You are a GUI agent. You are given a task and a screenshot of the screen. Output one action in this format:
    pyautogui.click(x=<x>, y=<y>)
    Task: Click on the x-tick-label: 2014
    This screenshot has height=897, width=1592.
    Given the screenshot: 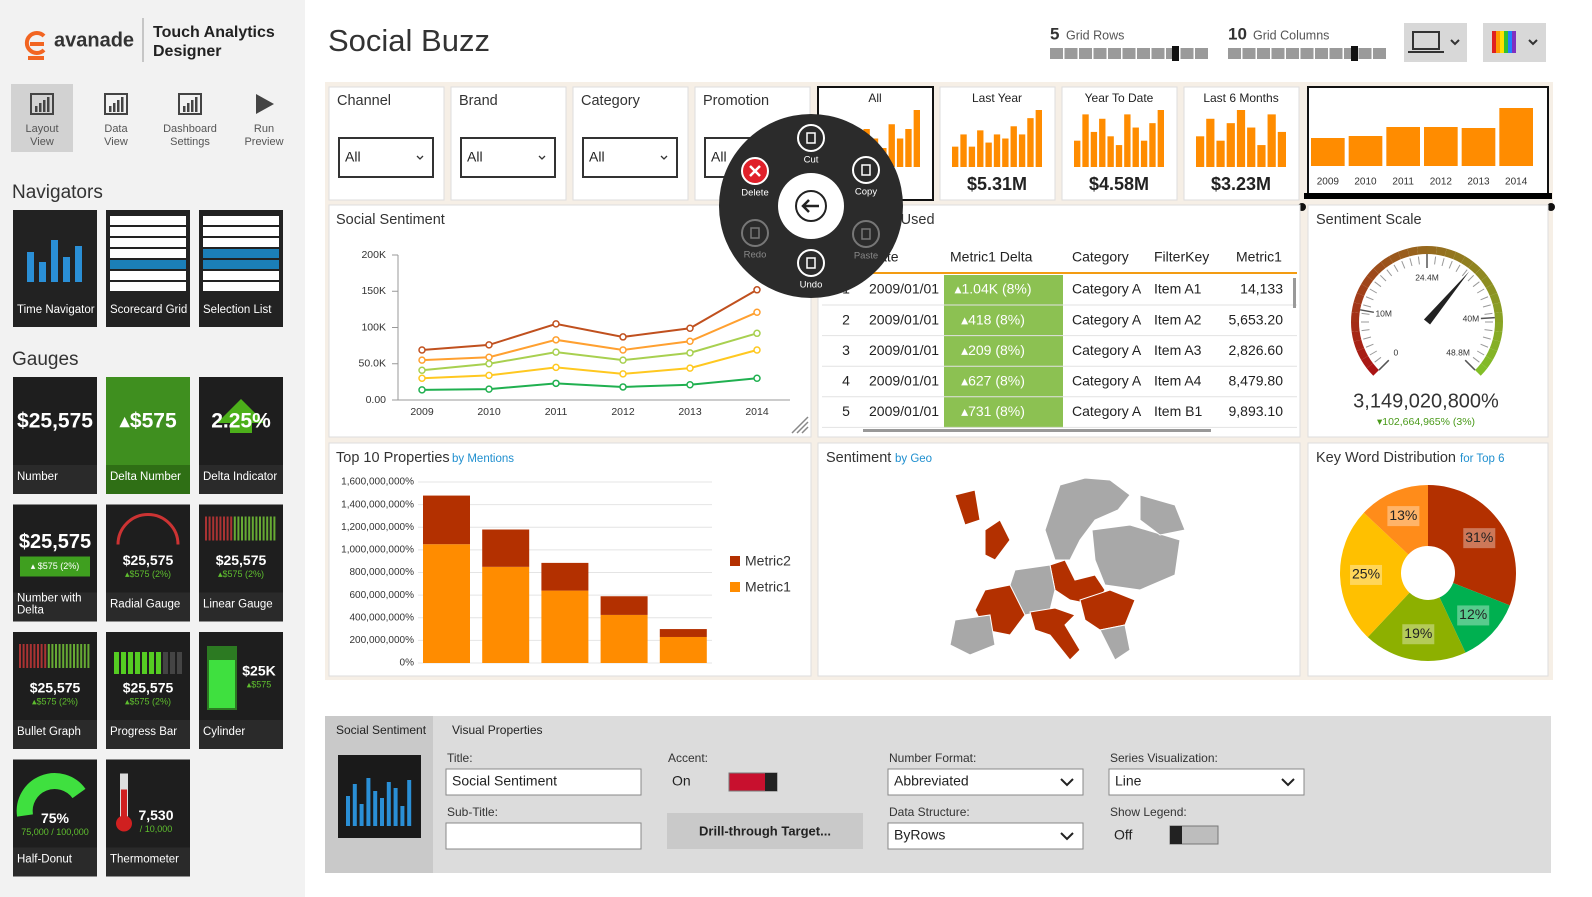 What is the action you would take?
    pyautogui.click(x=1516, y=182)
    